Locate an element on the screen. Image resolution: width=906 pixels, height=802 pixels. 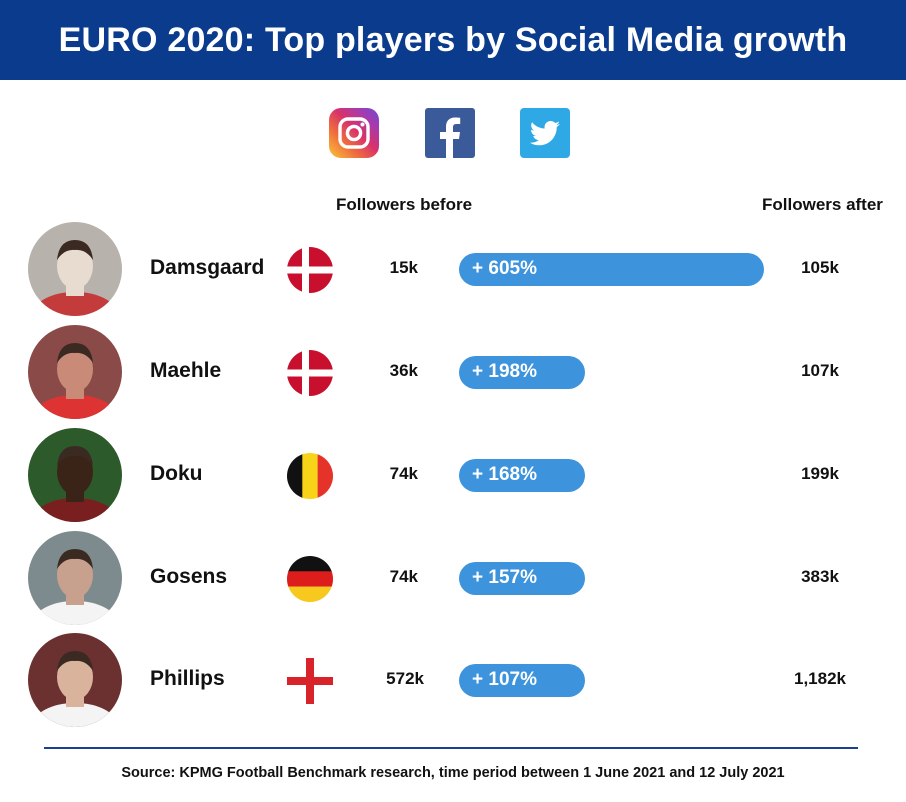
player-row: Damsgaard 15k + 605% 105k is located at coordinates (453, 270).